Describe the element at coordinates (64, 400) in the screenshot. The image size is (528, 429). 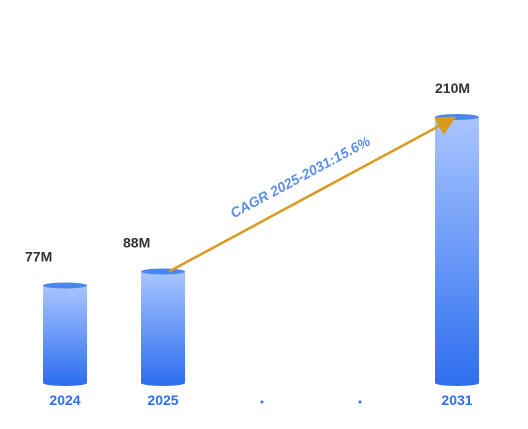
I see `category-label-2024: 2024` at that location.